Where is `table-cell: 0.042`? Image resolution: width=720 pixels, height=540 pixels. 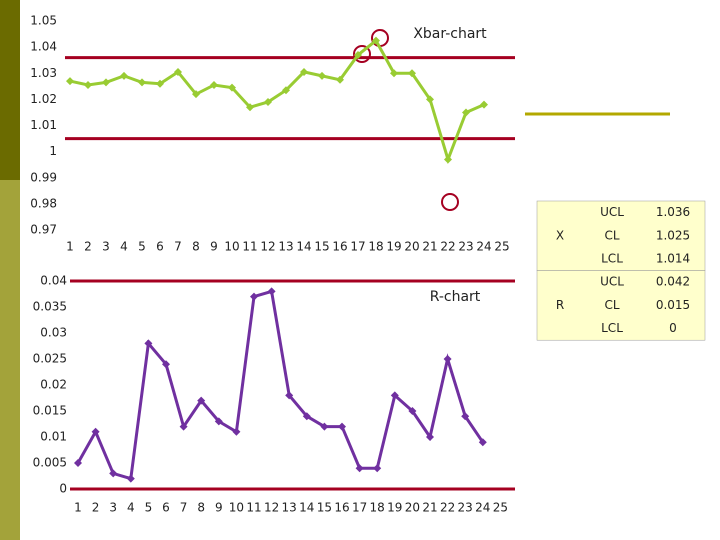 table-cell: 0.042 is located at coordinates (673, 282).